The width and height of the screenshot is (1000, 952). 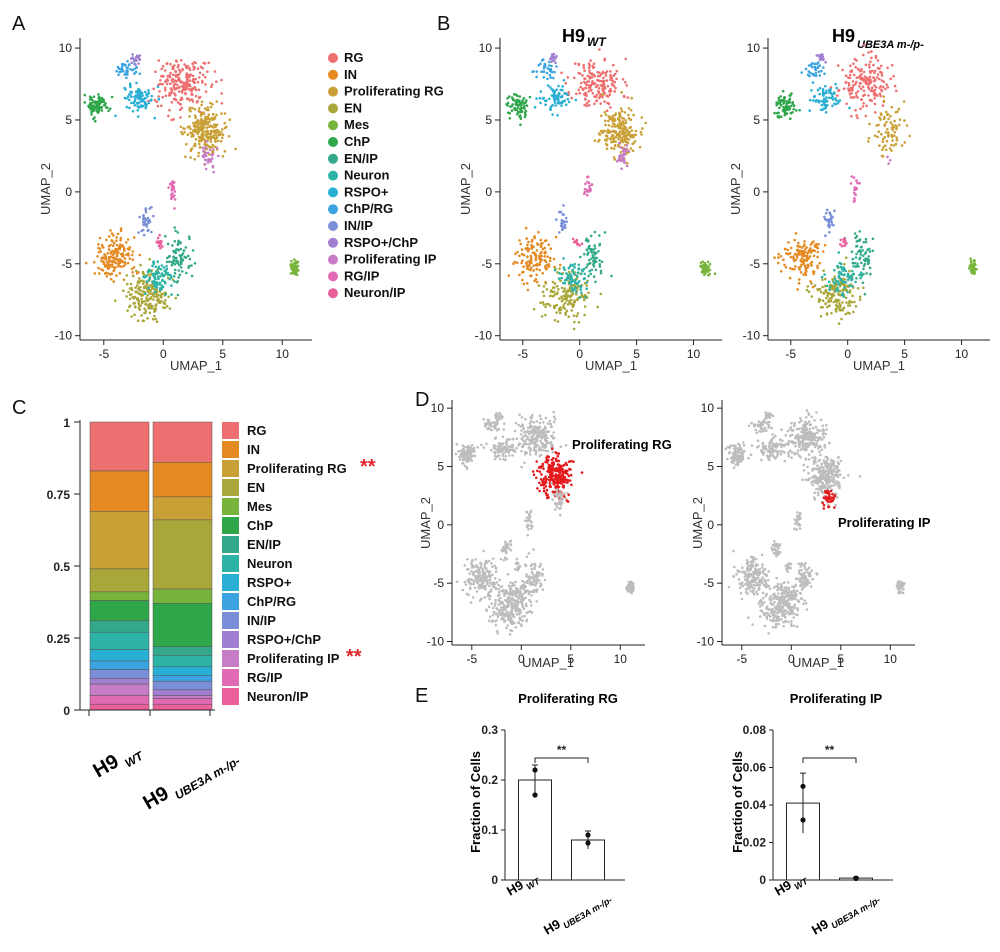 What do you see at coordinates (230, 696) in the screenshot?
I see `legend-swatch` at bounding box center [230, 696].